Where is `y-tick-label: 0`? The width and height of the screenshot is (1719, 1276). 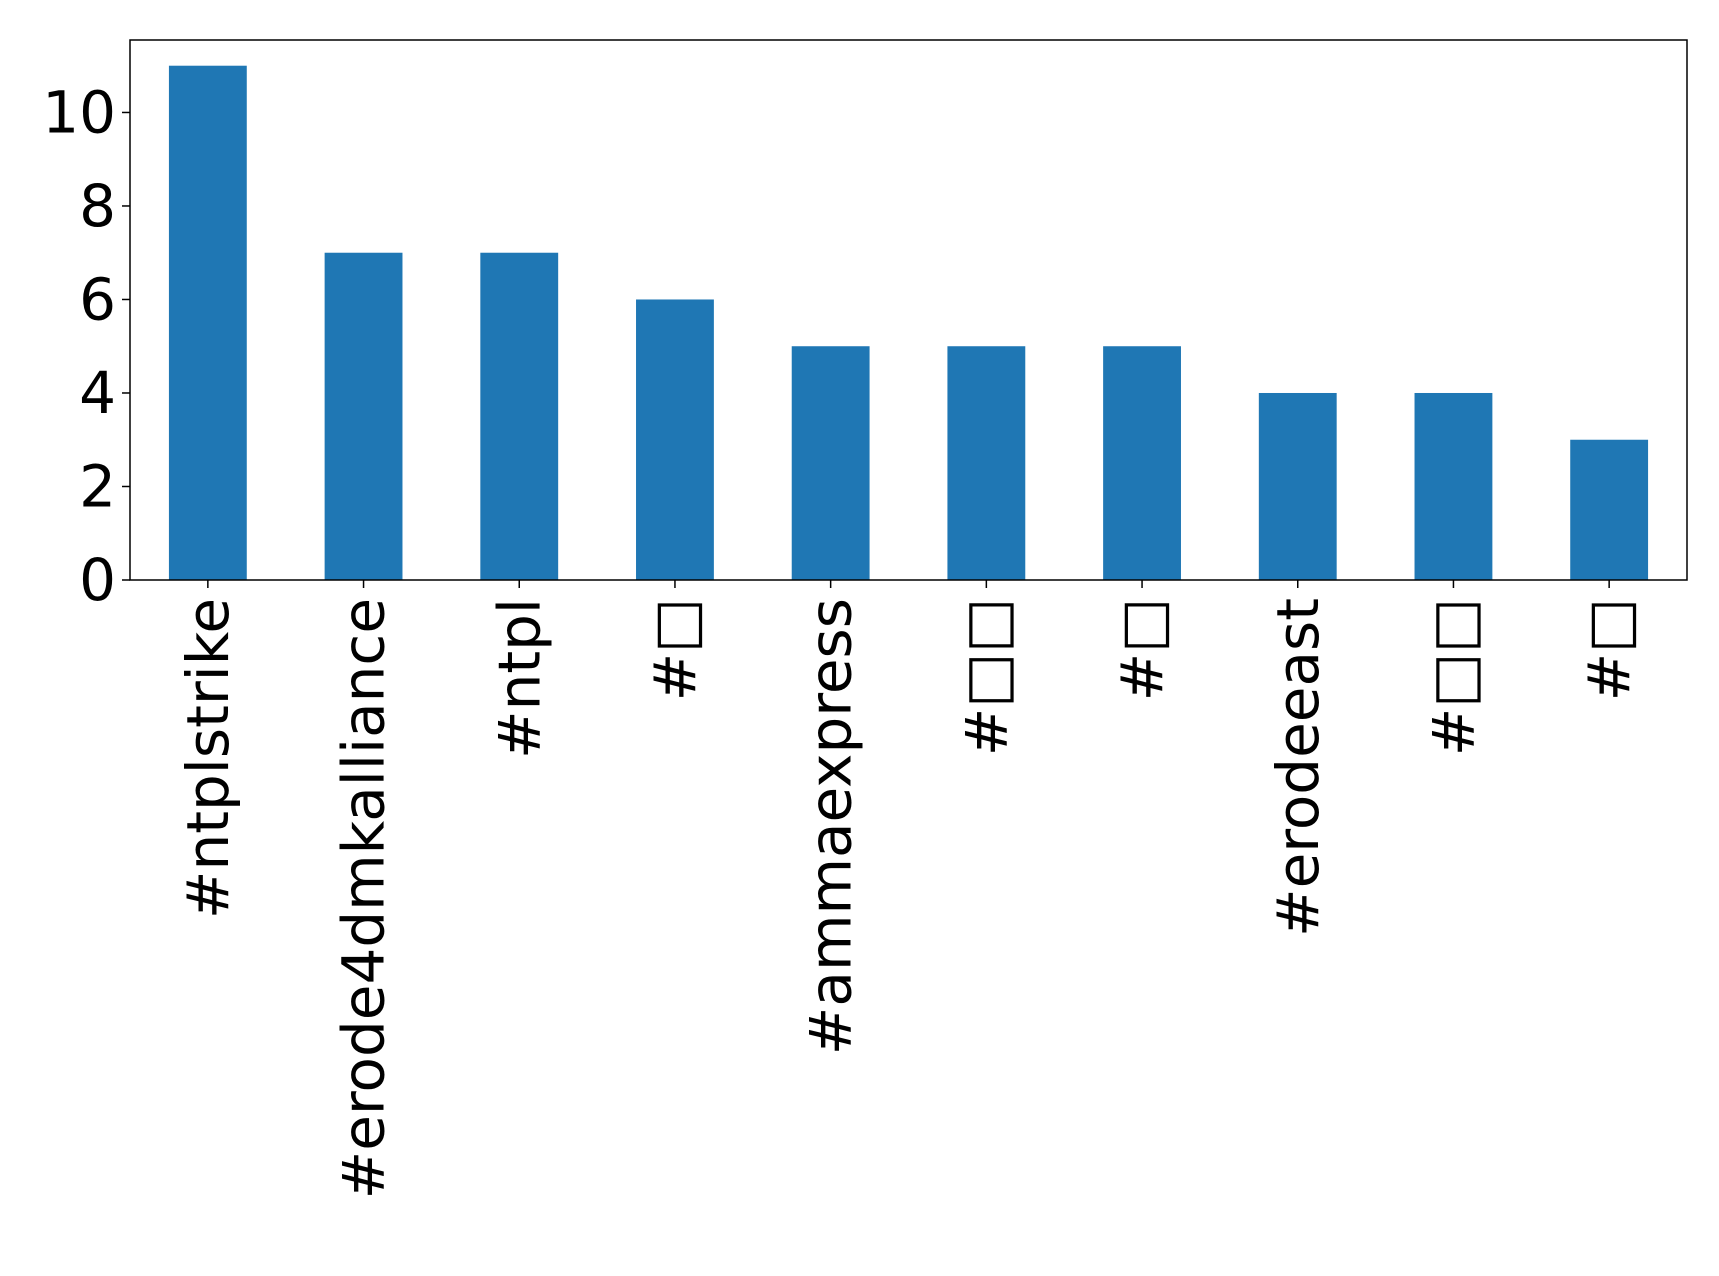 y-tick-label: 0 is located at coordinates (97, 580).